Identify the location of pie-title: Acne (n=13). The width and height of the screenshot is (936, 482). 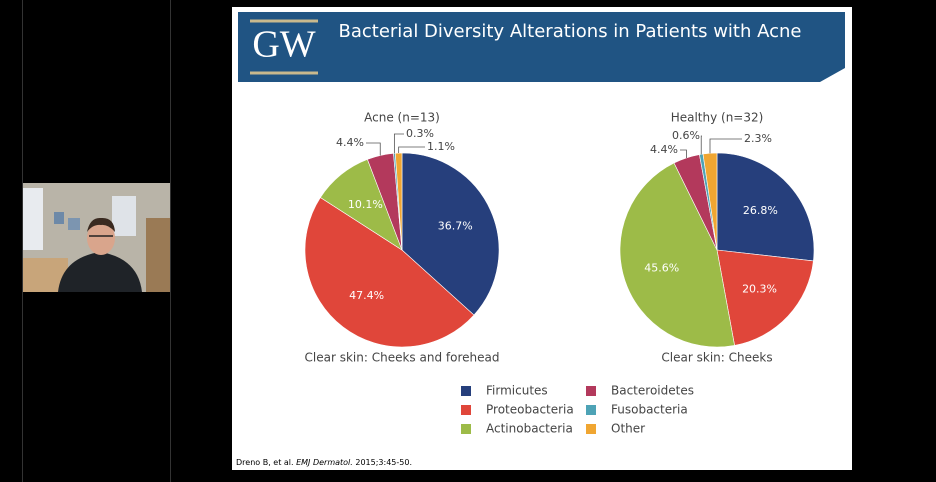
(402, 118).